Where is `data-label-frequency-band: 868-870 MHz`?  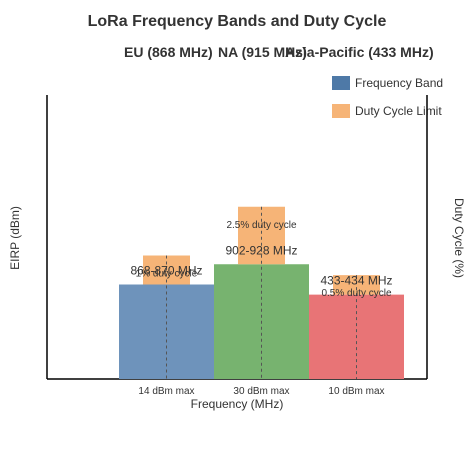 data-label-frequency-band: 868-870 MHz is located at coordinates (166, 271).